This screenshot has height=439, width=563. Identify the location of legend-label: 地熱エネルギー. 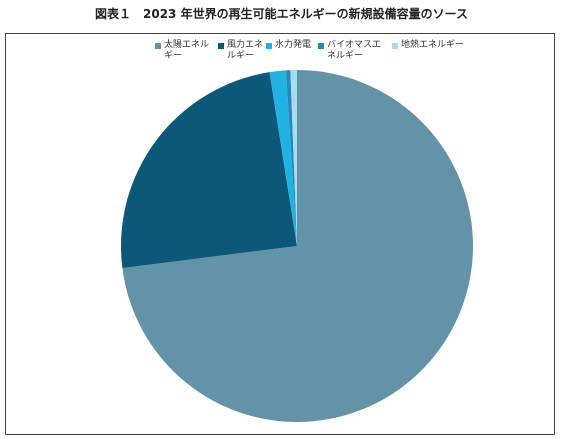
(433, 45).